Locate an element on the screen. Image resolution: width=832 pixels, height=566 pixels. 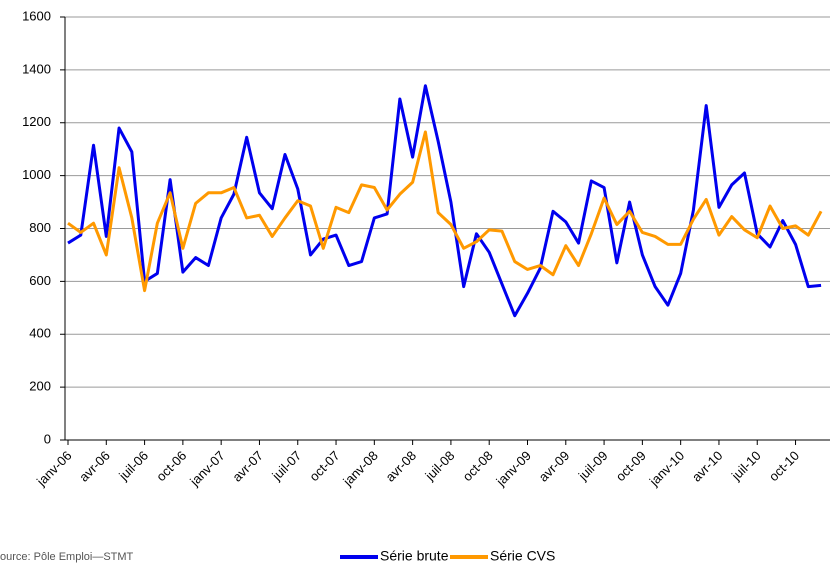
x-tick-label: juil-08 is located at coordinates (440, 466).